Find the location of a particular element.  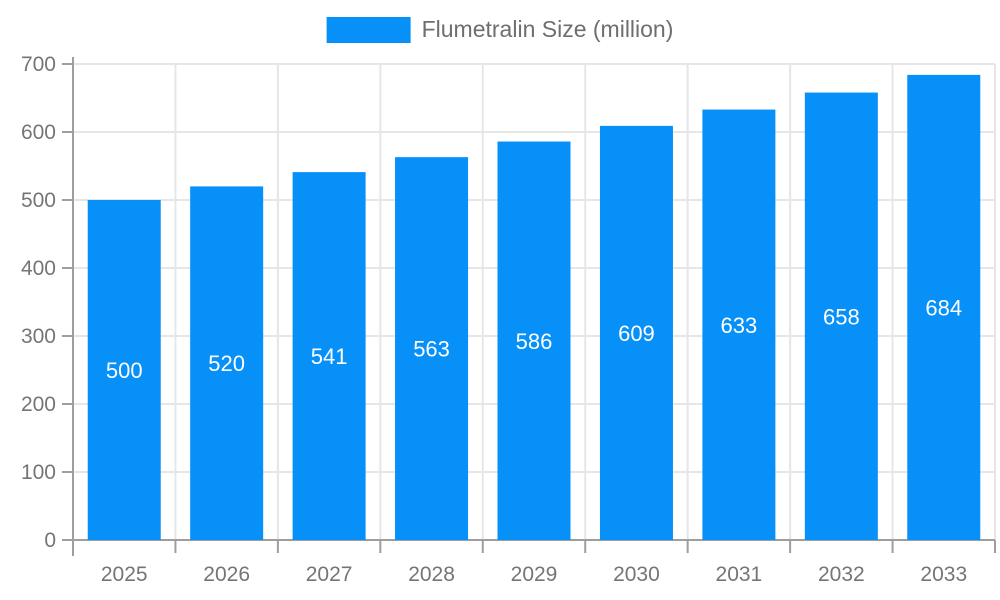

bar-value-label: 633 is located at coordinates (739, 325).